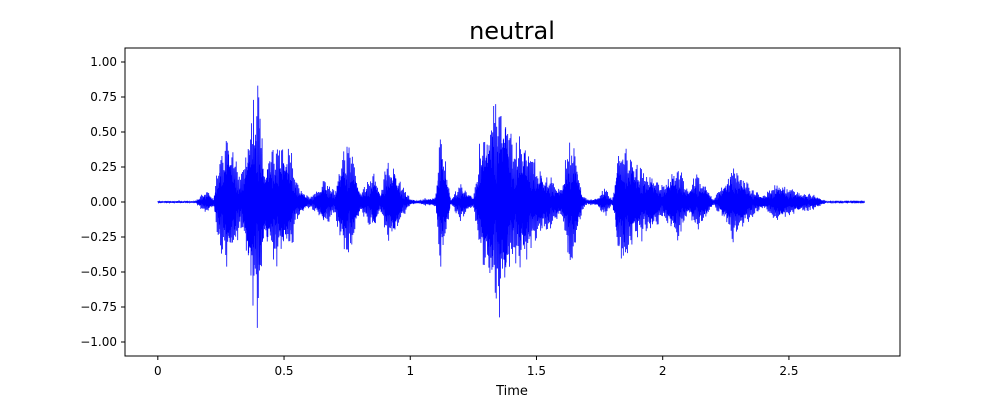 The image size is (1000, 400). I want to click on chart-title: neutral, so click(512, 31).